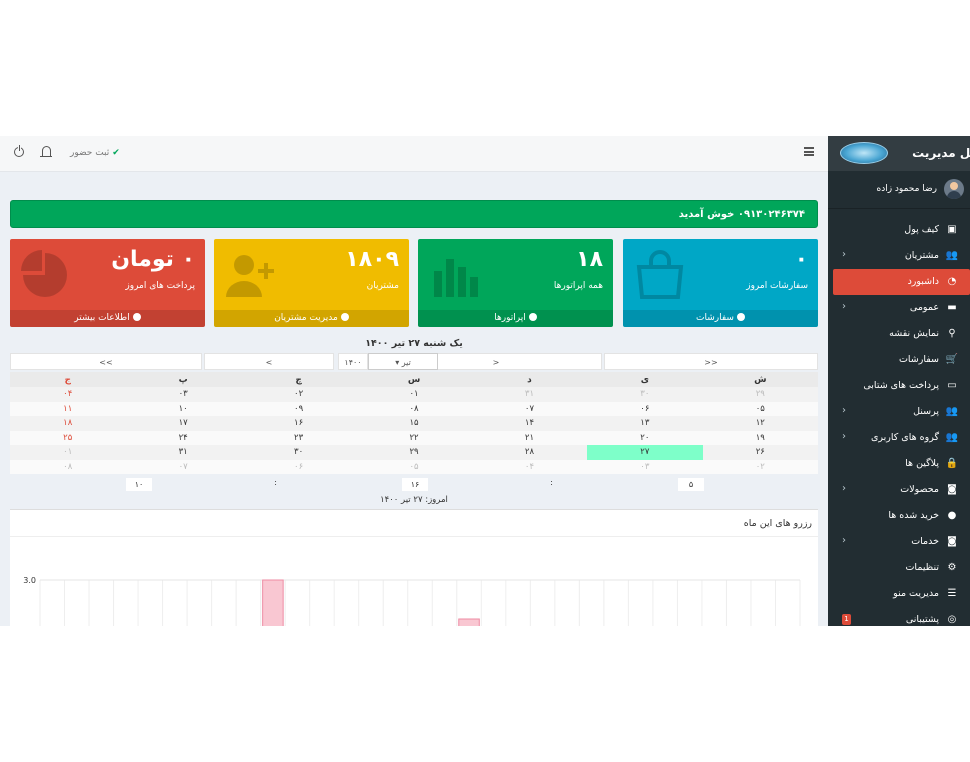  Describe the element at coordinates (899, 360) in the screenshot. I see `sidebar-item: 🛒 سفارشات` at that location.